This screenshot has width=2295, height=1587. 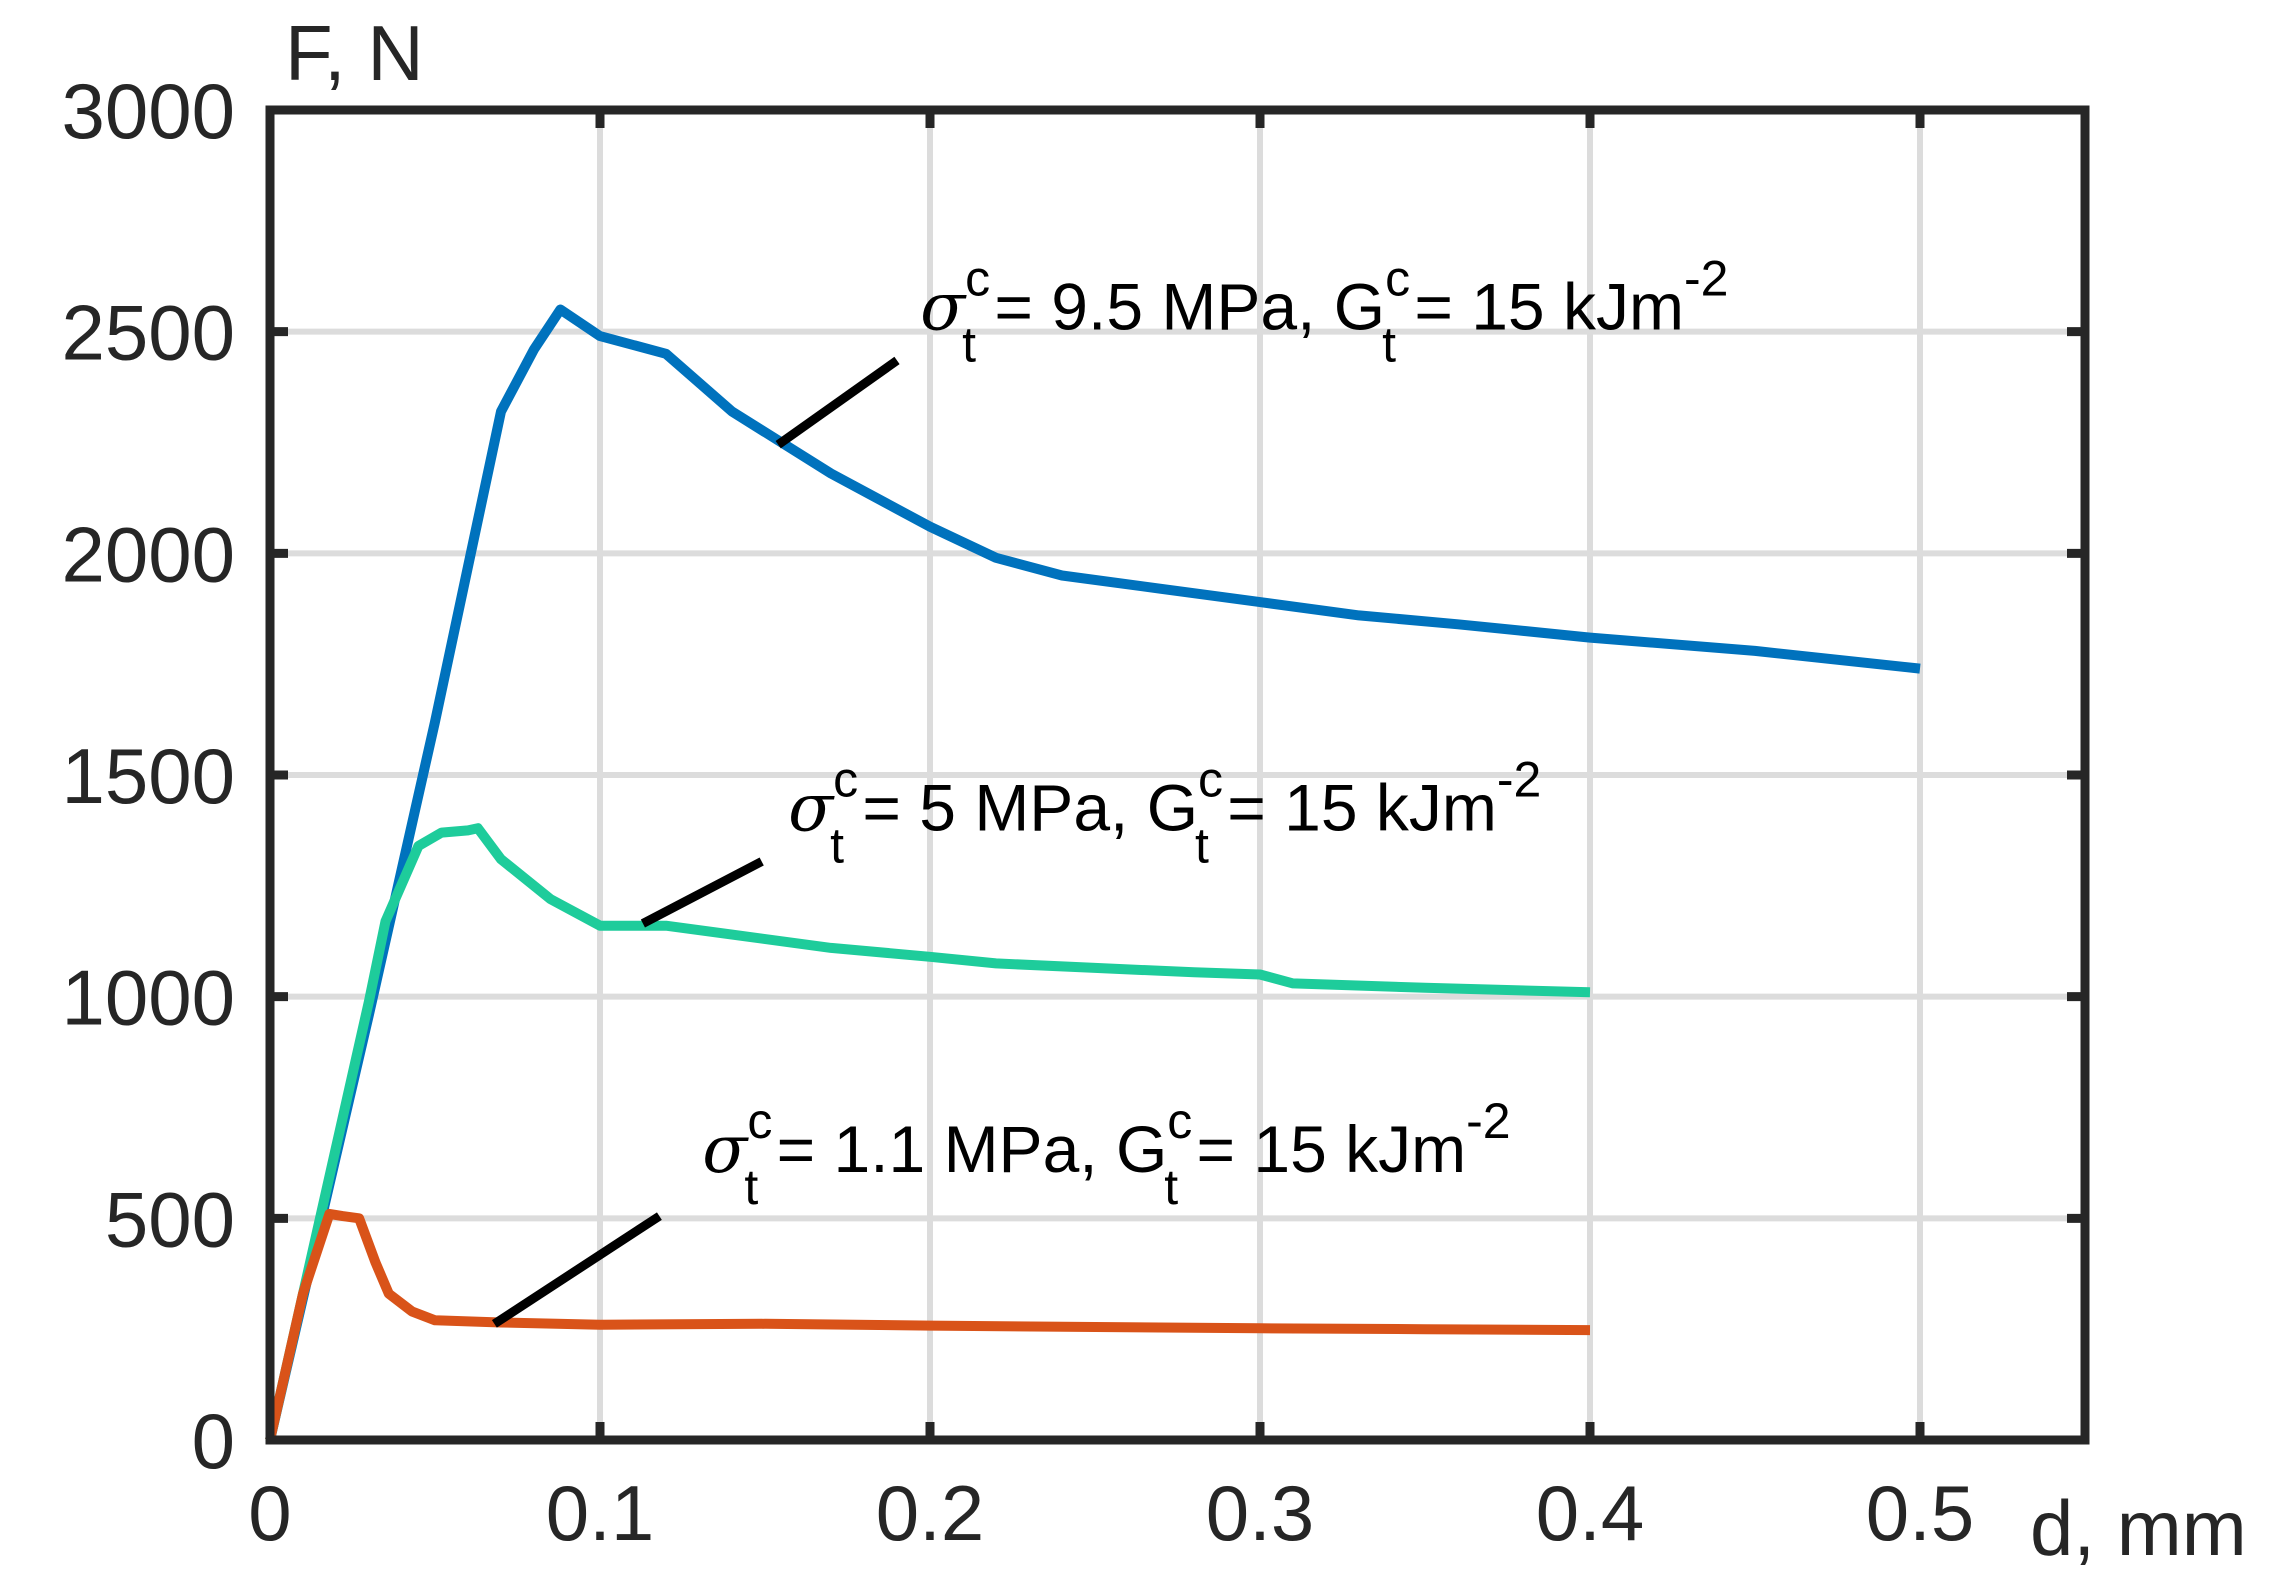 What do you see at coordinates (213, 1441) in the screenshot?
I see `y-tick-label-0: 0` at bounding box center [213, 1441].